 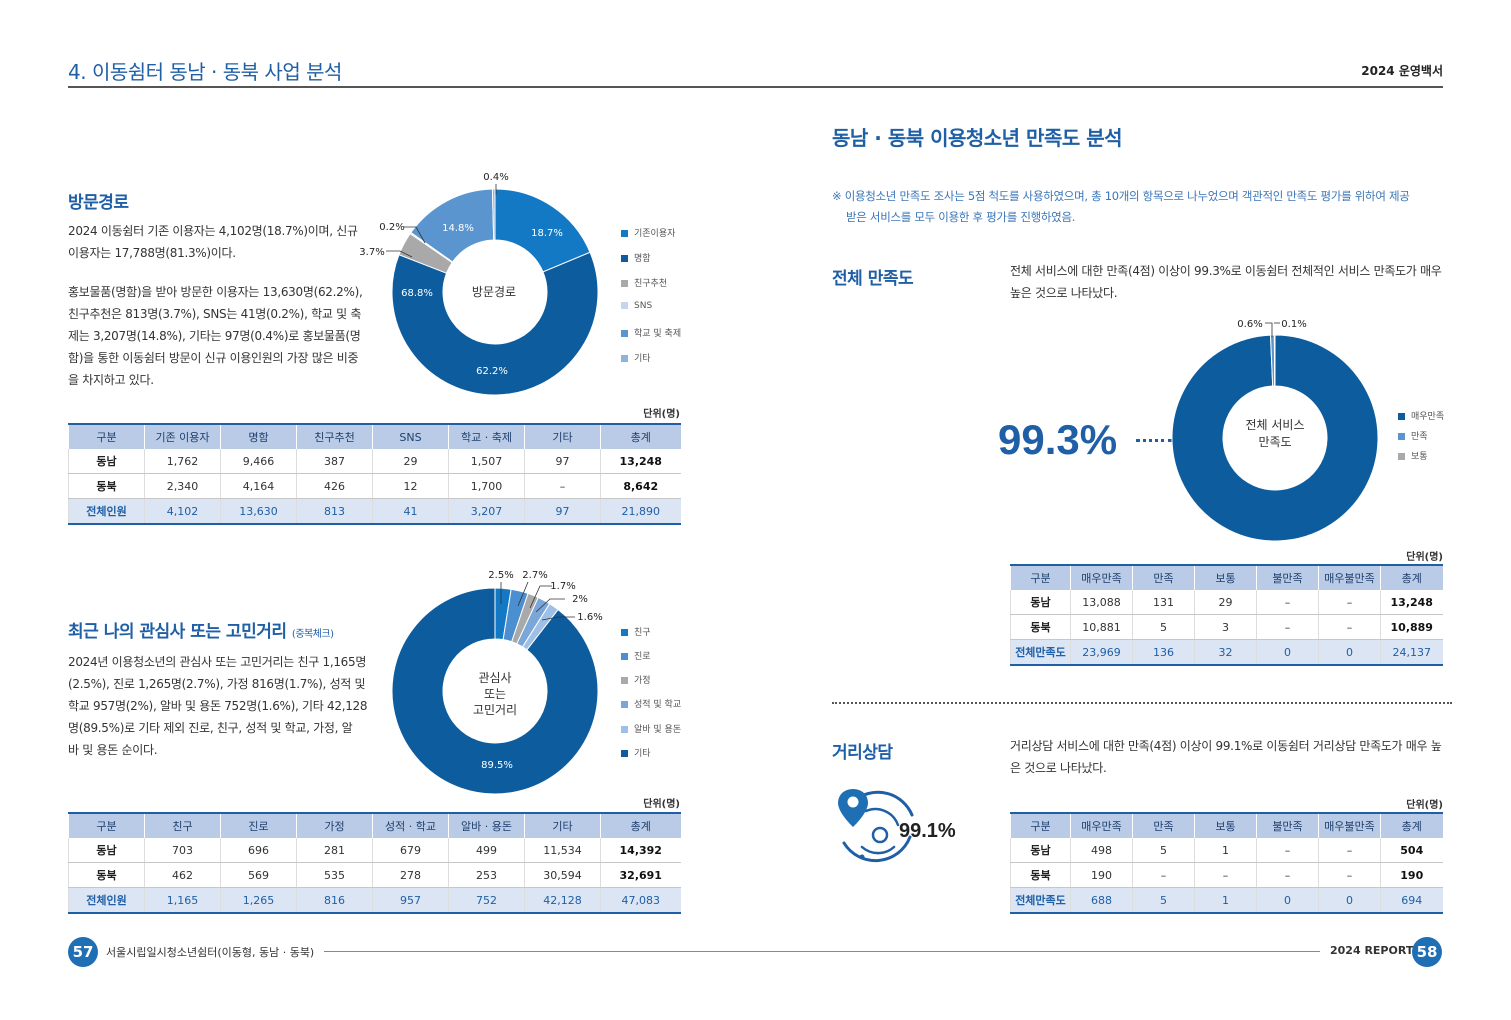 I want to click on table-cell: 13,088, so click(x=1101, y=602).